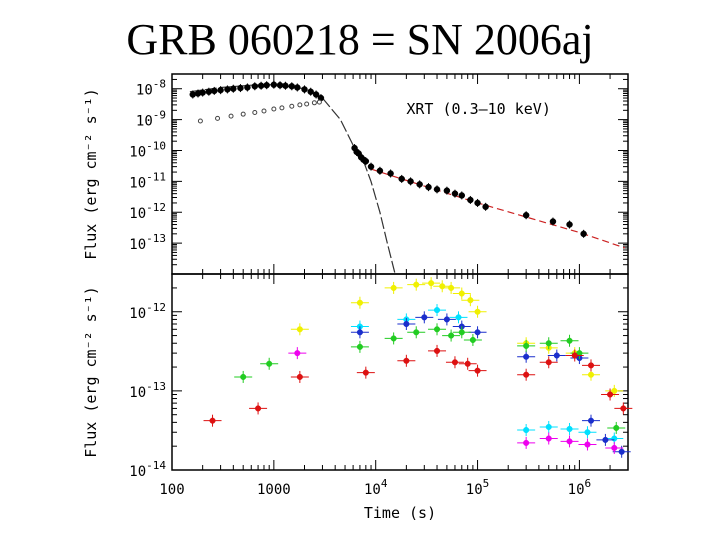 This screenshot has width=720, height=540. I want to click on slide-title: GRB 060218 = SN 2006aj, so click(360, 39).